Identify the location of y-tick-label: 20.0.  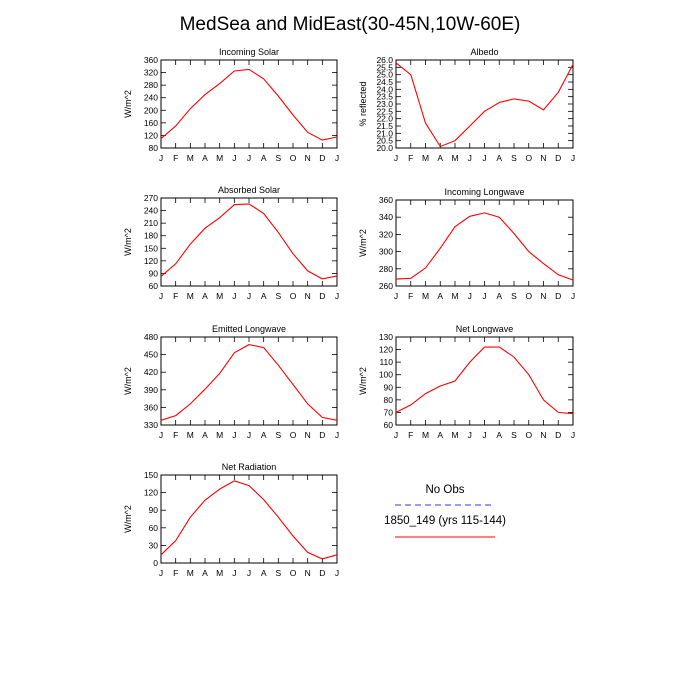
(384, 148).